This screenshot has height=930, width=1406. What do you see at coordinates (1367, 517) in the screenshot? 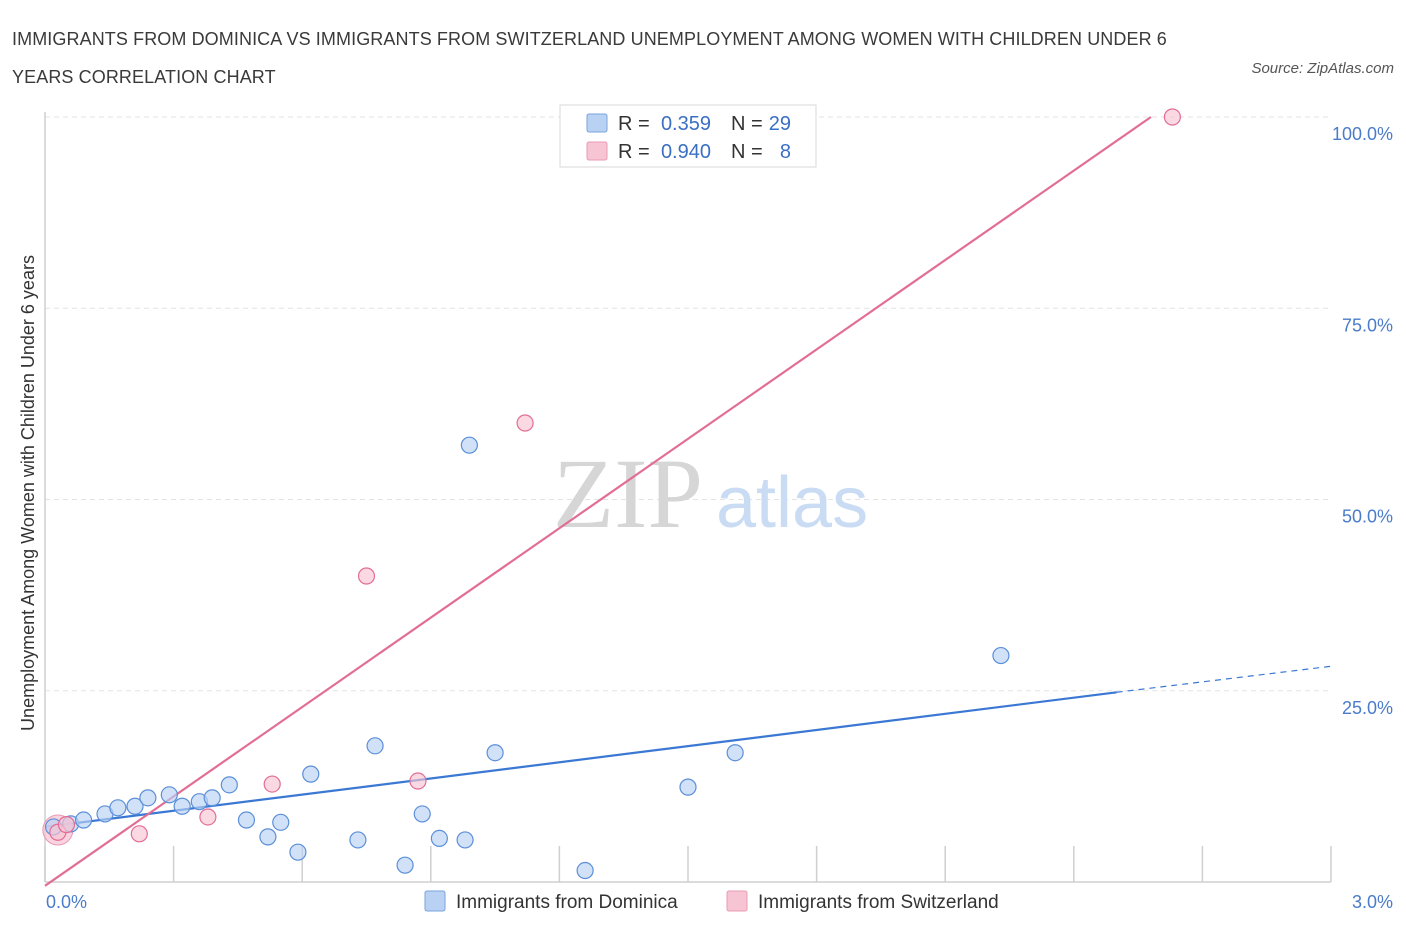
I see `y-tick-label: 50.0%` at bounding box center [1367, 517].